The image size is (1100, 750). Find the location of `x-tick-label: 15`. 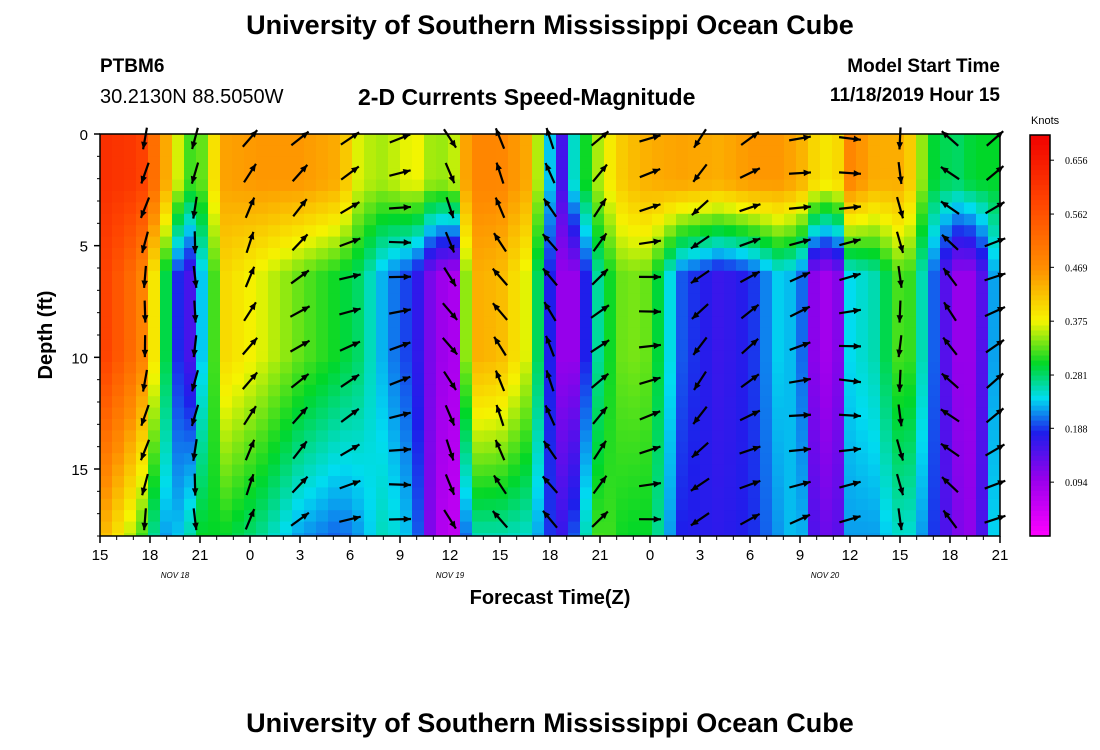

x-tick-label: 15 is located at coordinates (100, 555).